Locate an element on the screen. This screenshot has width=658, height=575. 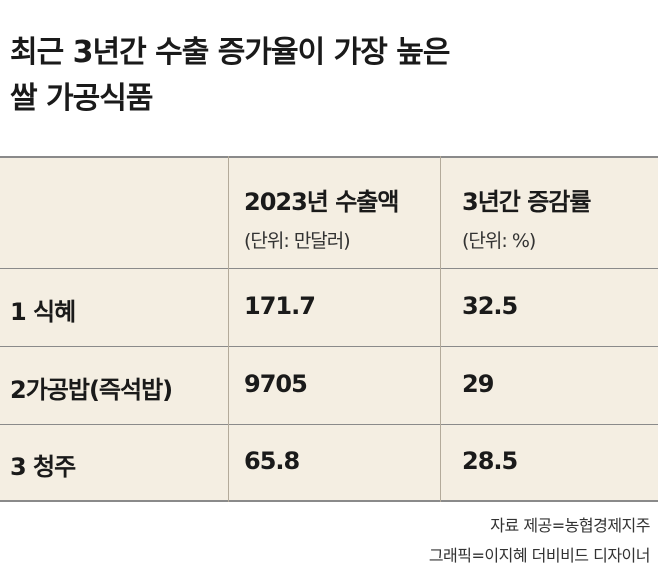
row-2-bottom-rule is located at coordinates (329, 424).